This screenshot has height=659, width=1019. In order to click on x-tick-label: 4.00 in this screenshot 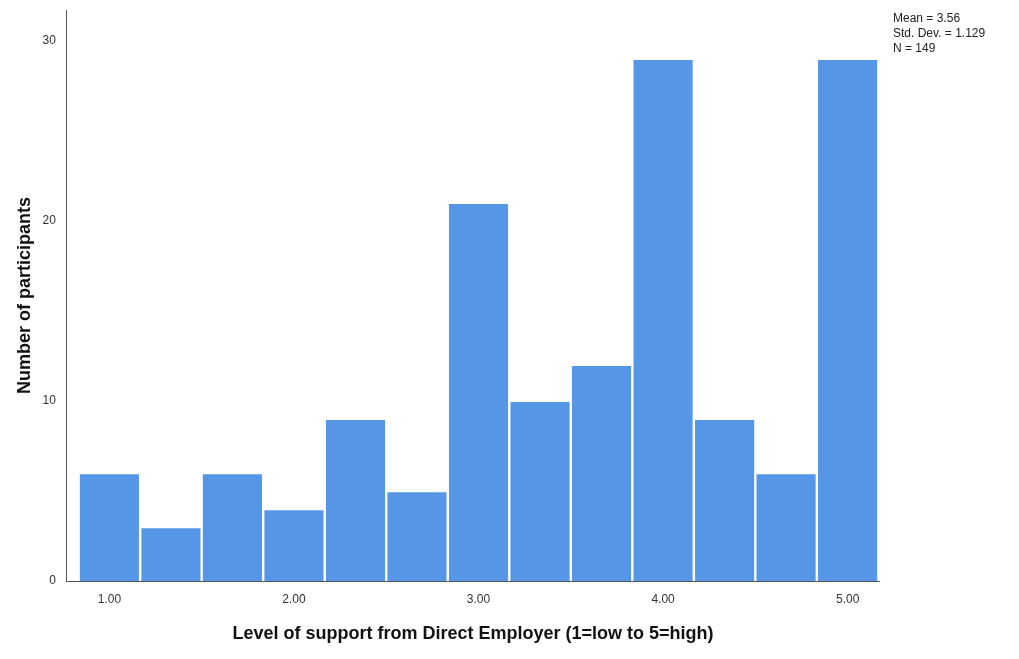, I will do `click(663, 598)`.